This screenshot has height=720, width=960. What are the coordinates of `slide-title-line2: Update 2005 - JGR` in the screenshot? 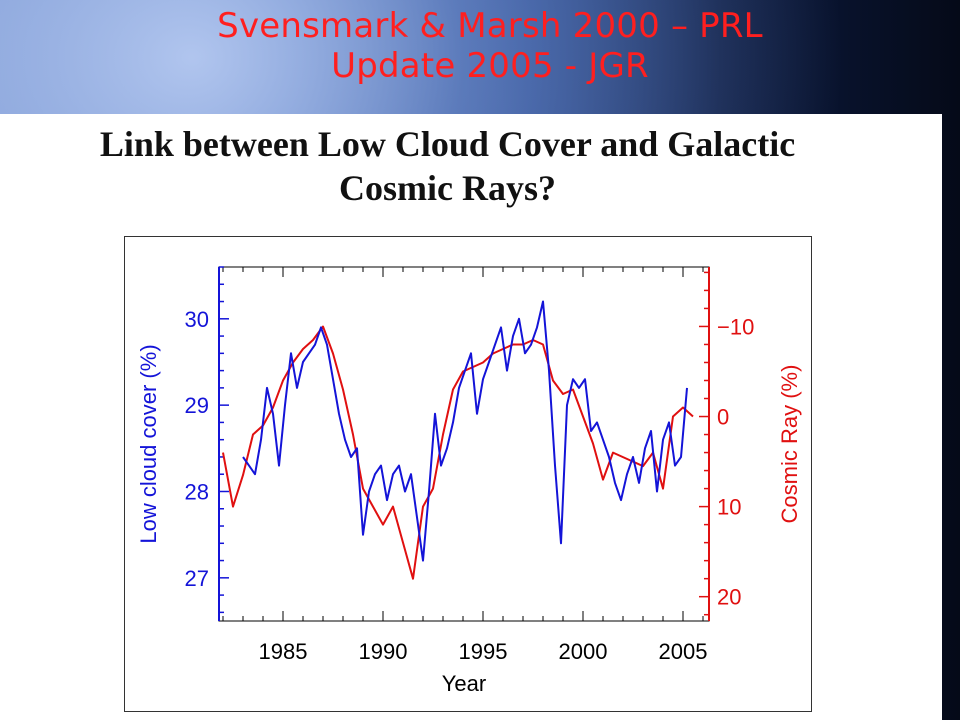 It's located at (490, 66).